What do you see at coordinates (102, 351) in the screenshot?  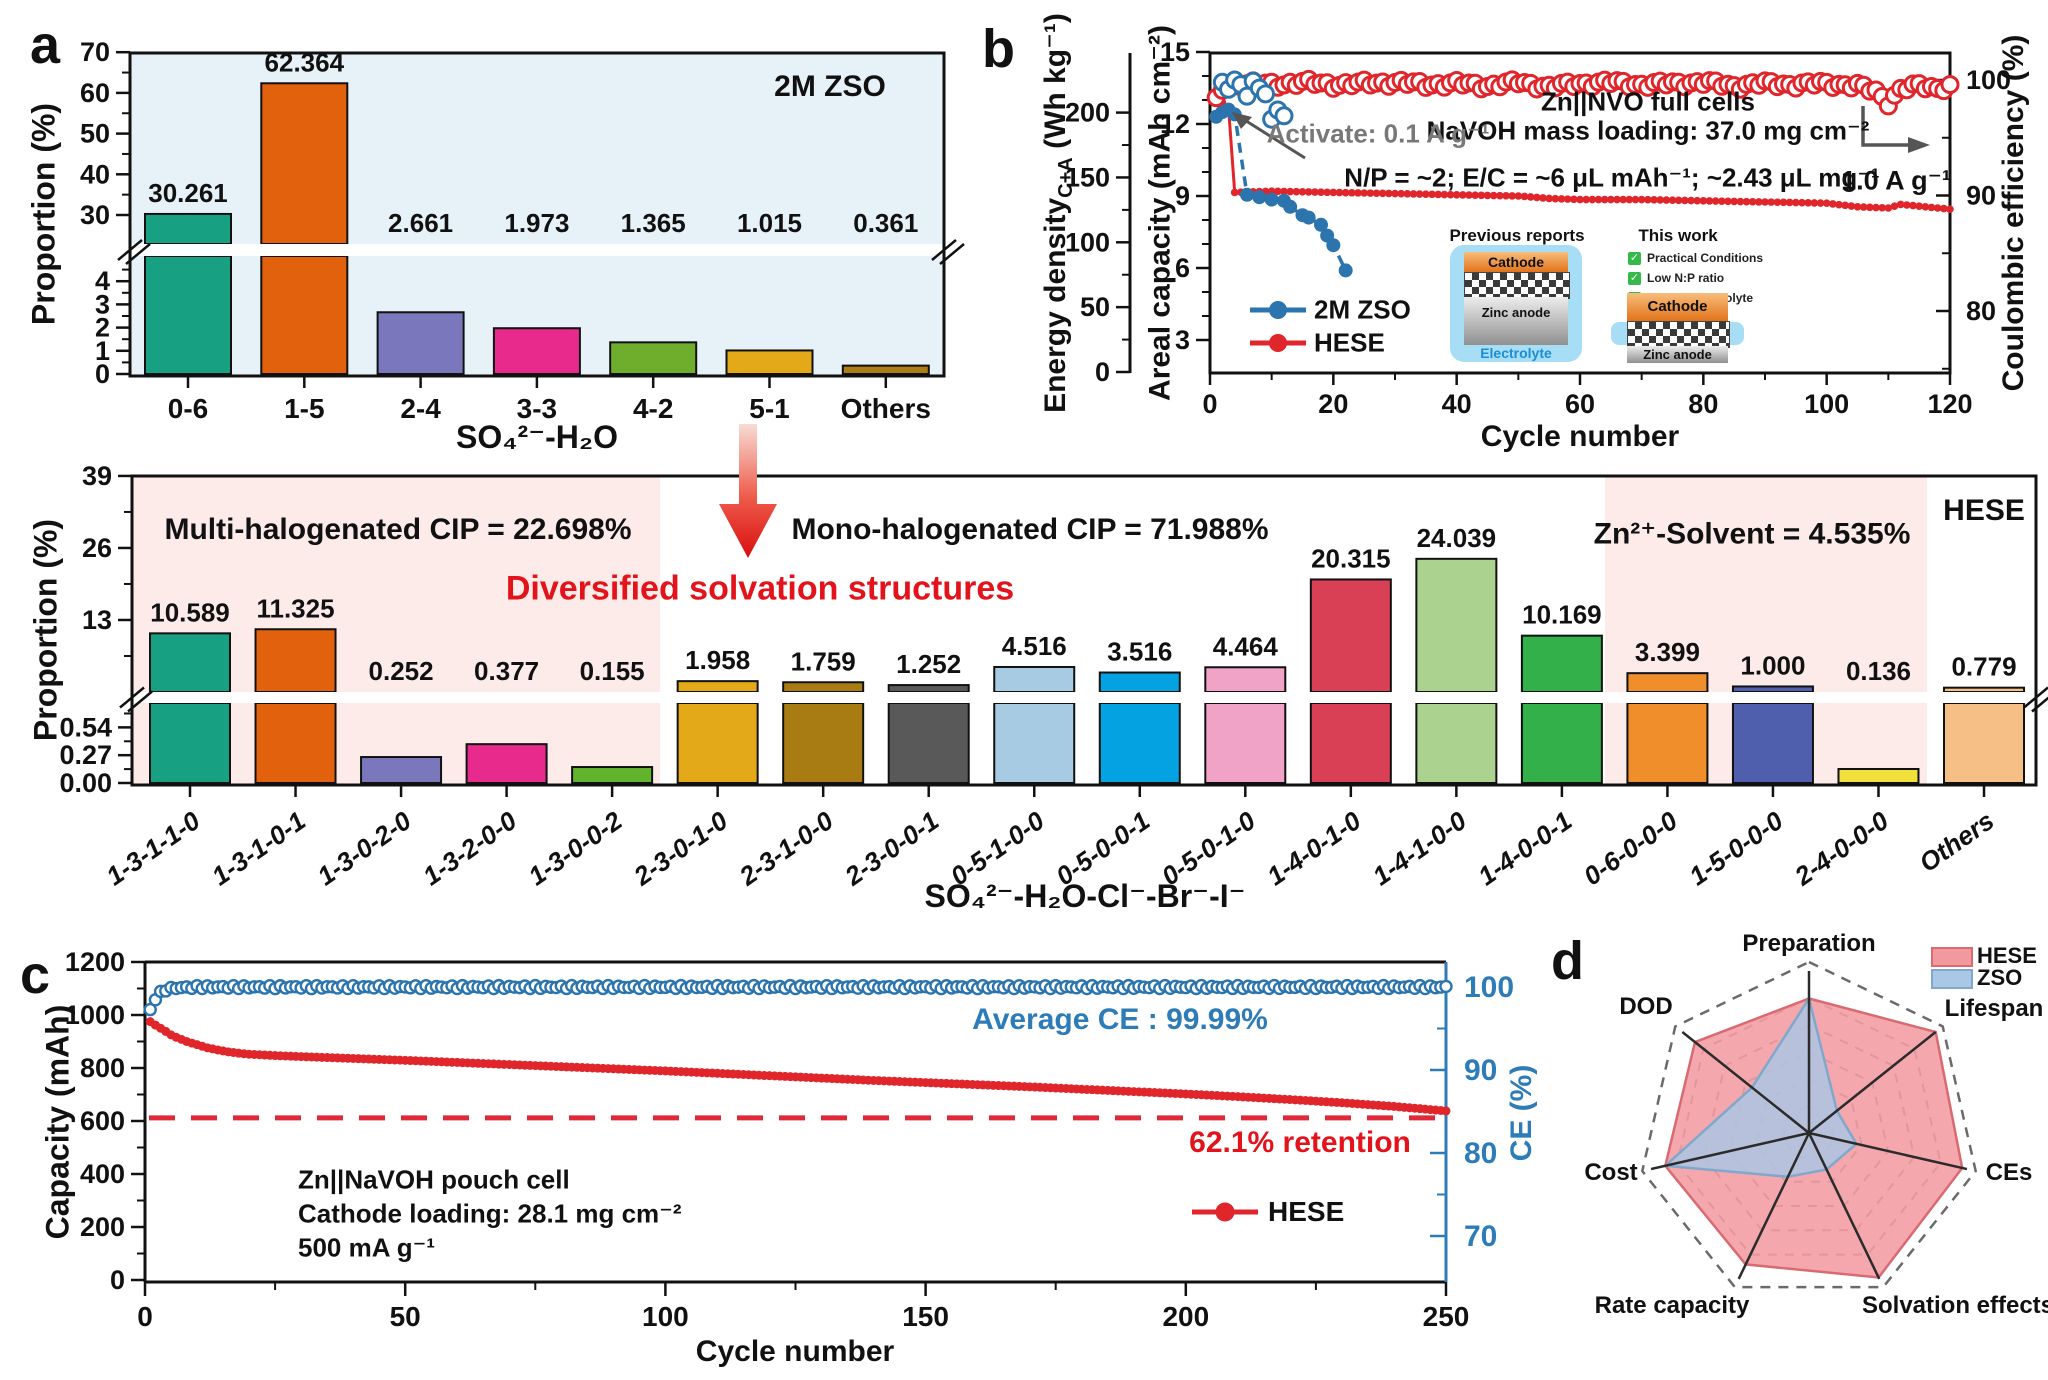 I see `svg-text: 1` at bounding box center [102, 351].